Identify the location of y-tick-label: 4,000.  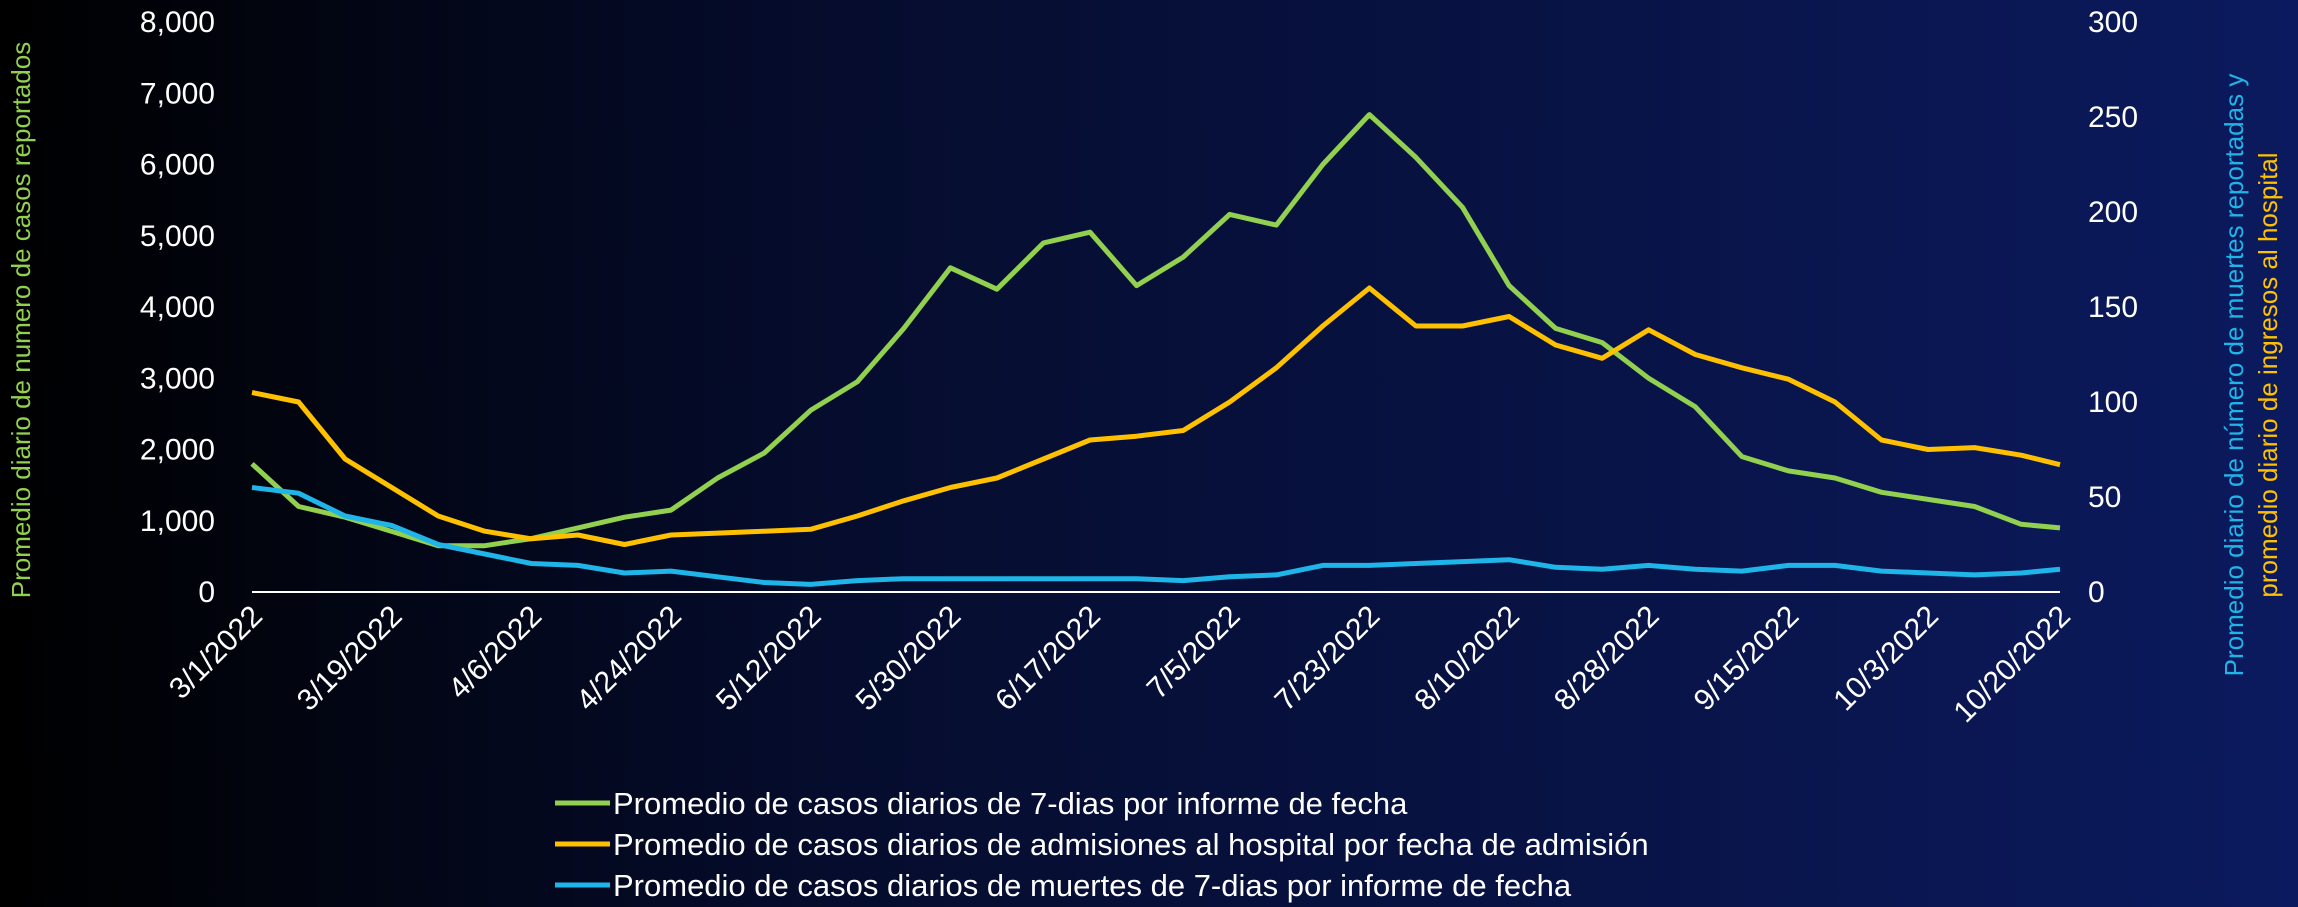
(177, 307).